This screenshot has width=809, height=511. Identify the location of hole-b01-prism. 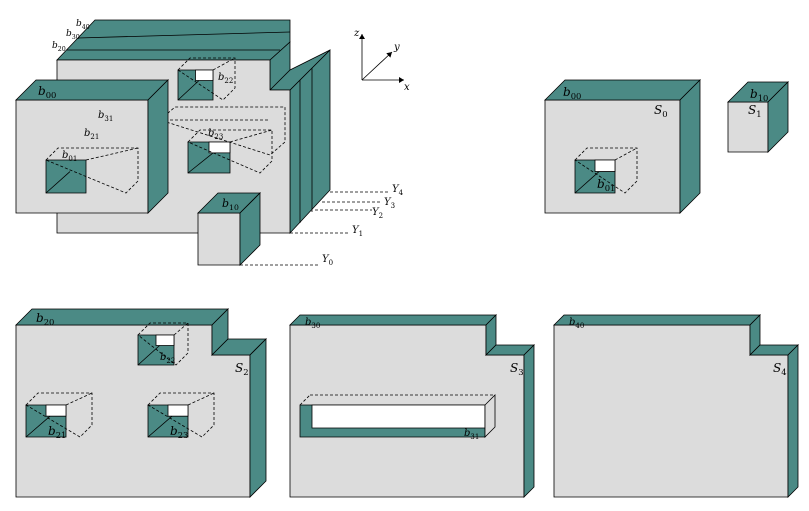
(92, 170).